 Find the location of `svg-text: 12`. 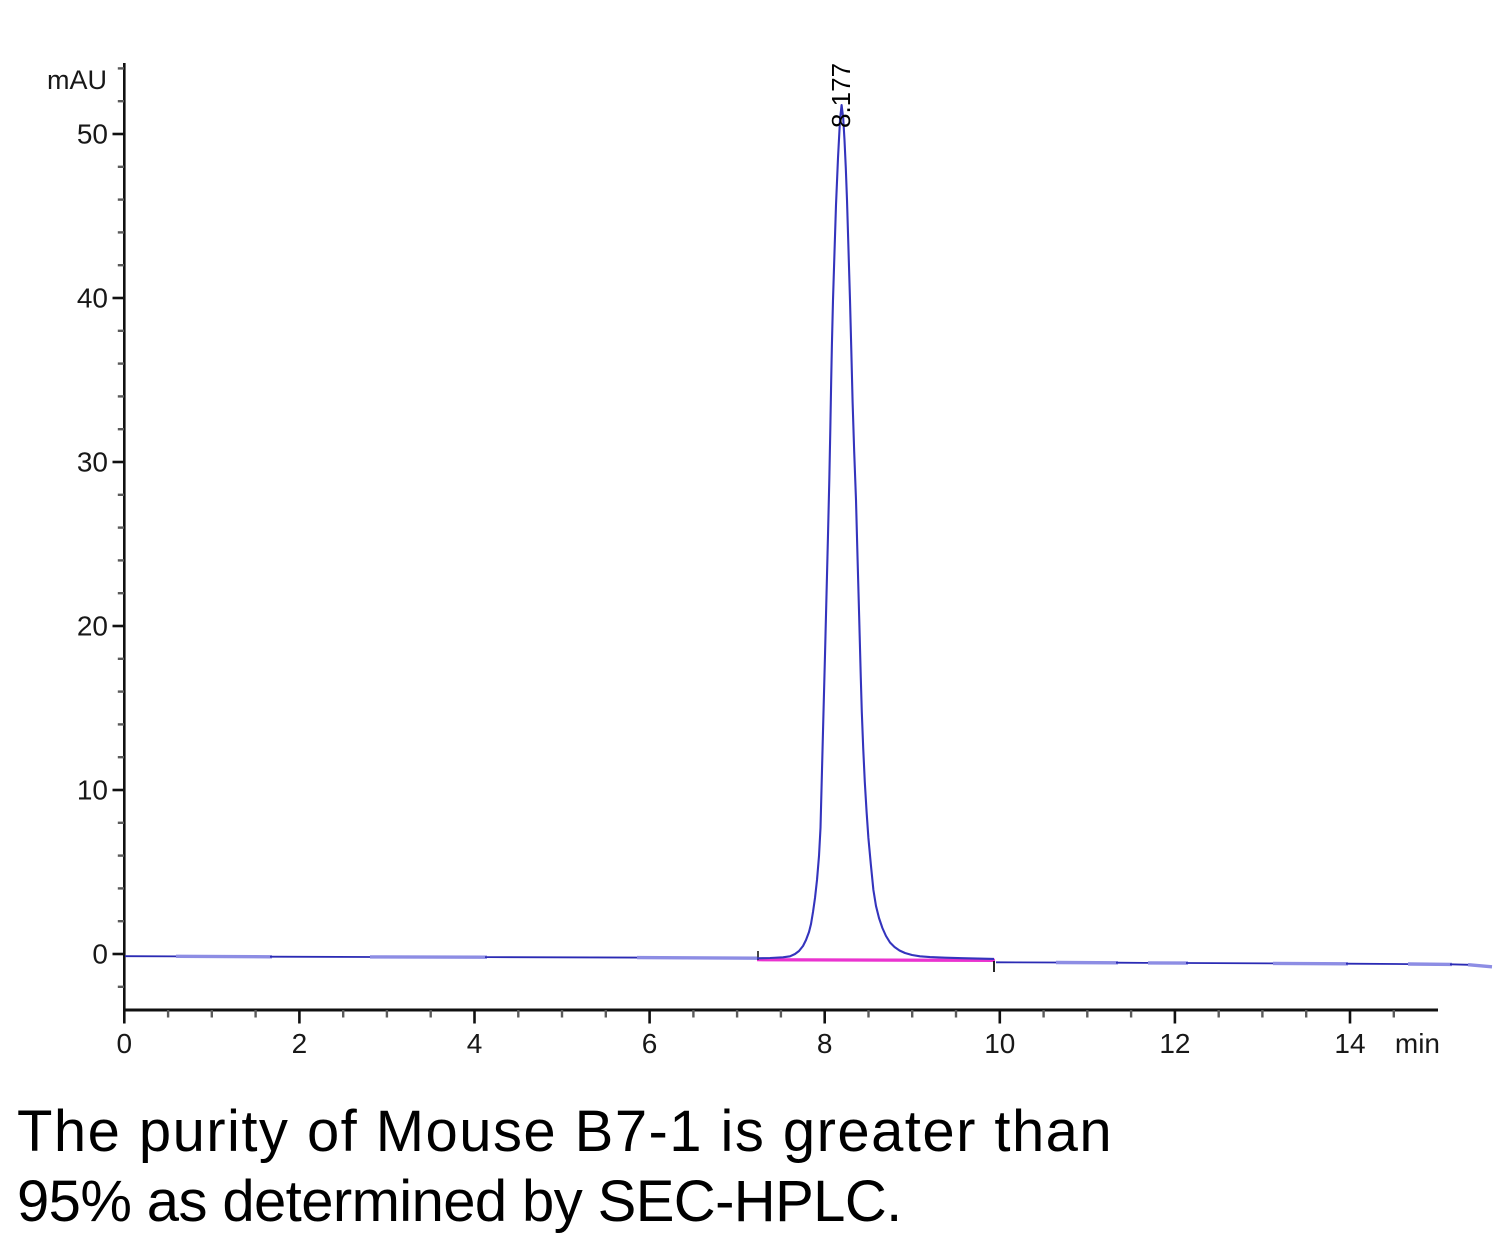

svg-text: 12 is located at coordinates (1174, 1043).